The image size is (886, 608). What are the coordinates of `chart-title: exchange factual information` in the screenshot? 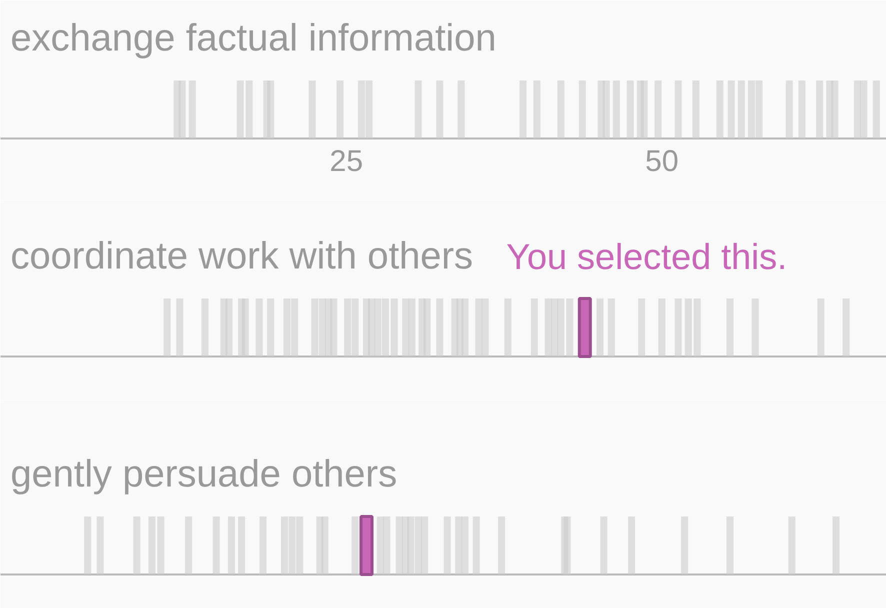 It's located at (253, 39).